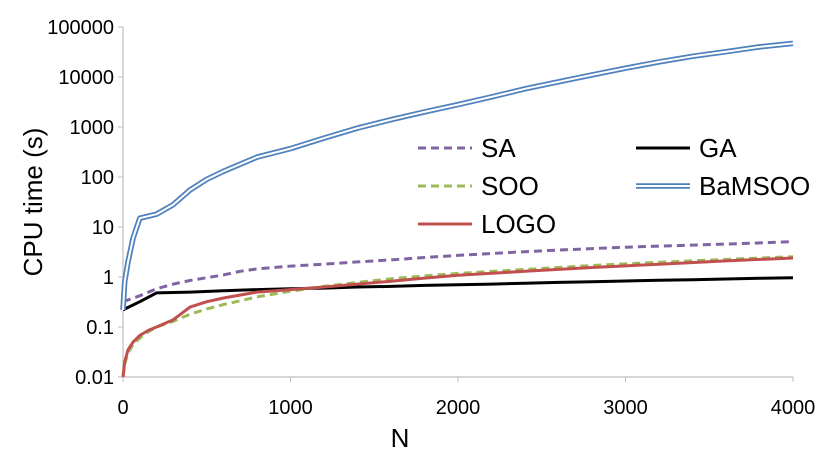  What do you see at coordinates (103, 228) in the screenshot?
I see `y-tick-label: 10` at bounding box center [103, 228].